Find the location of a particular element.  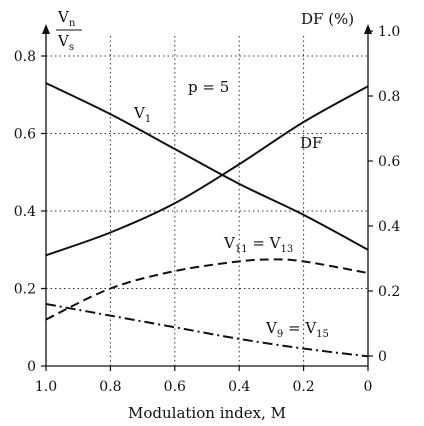

left-axis-arrow is located at coordinates (46, 29).